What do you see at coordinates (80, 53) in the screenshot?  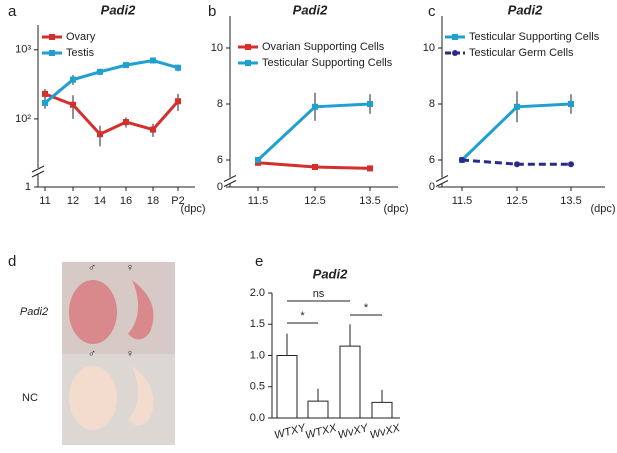 I see `legend-label: Testis` at bounding box center [80, 53].